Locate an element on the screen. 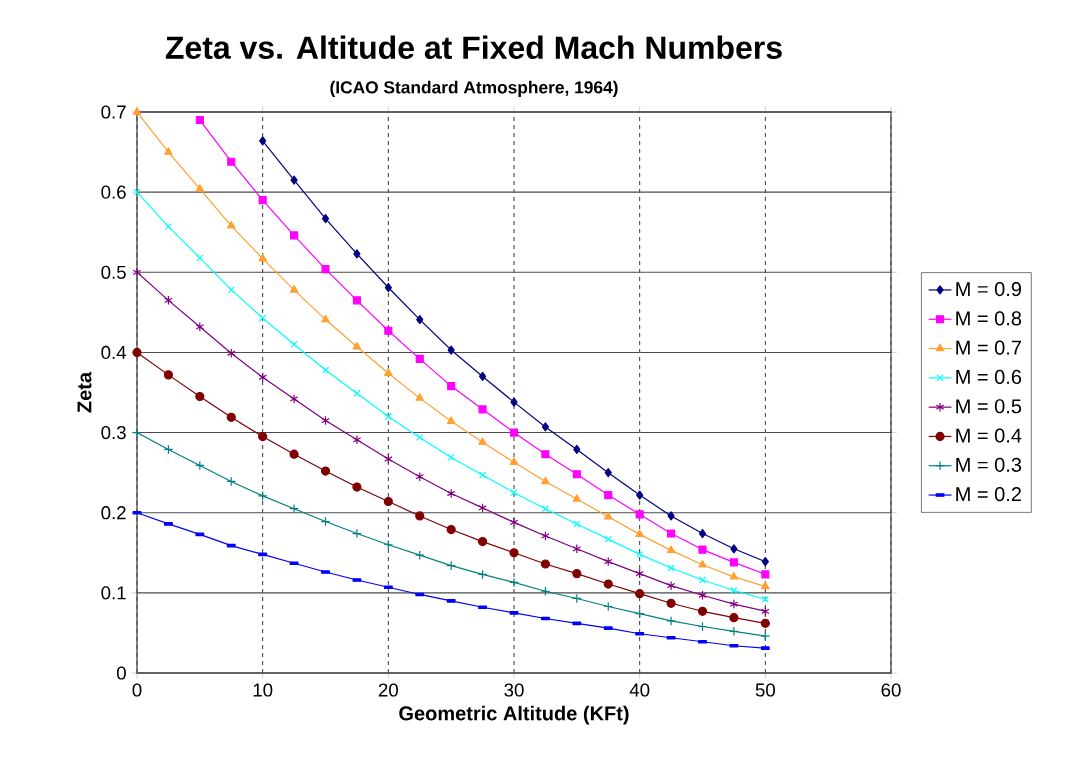  y-tick-label: 0.3 is located at coordinates (113, 432).